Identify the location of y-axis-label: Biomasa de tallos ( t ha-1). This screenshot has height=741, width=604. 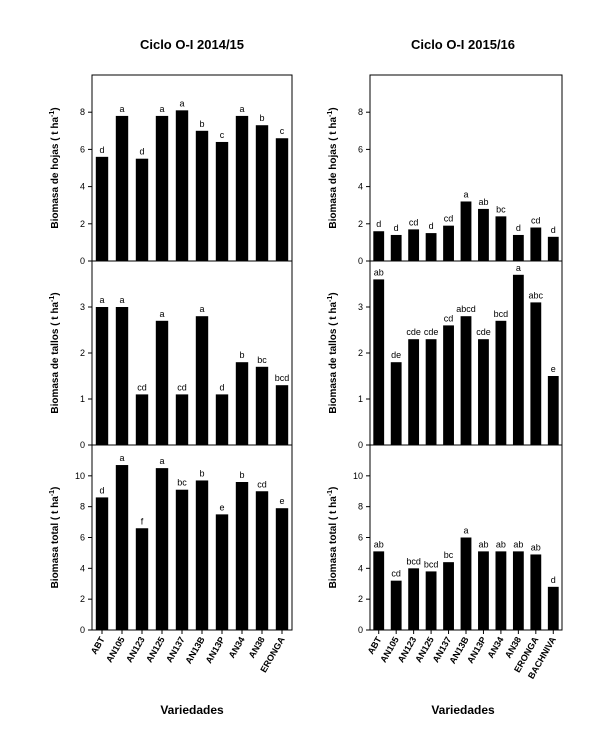
(55, 352).